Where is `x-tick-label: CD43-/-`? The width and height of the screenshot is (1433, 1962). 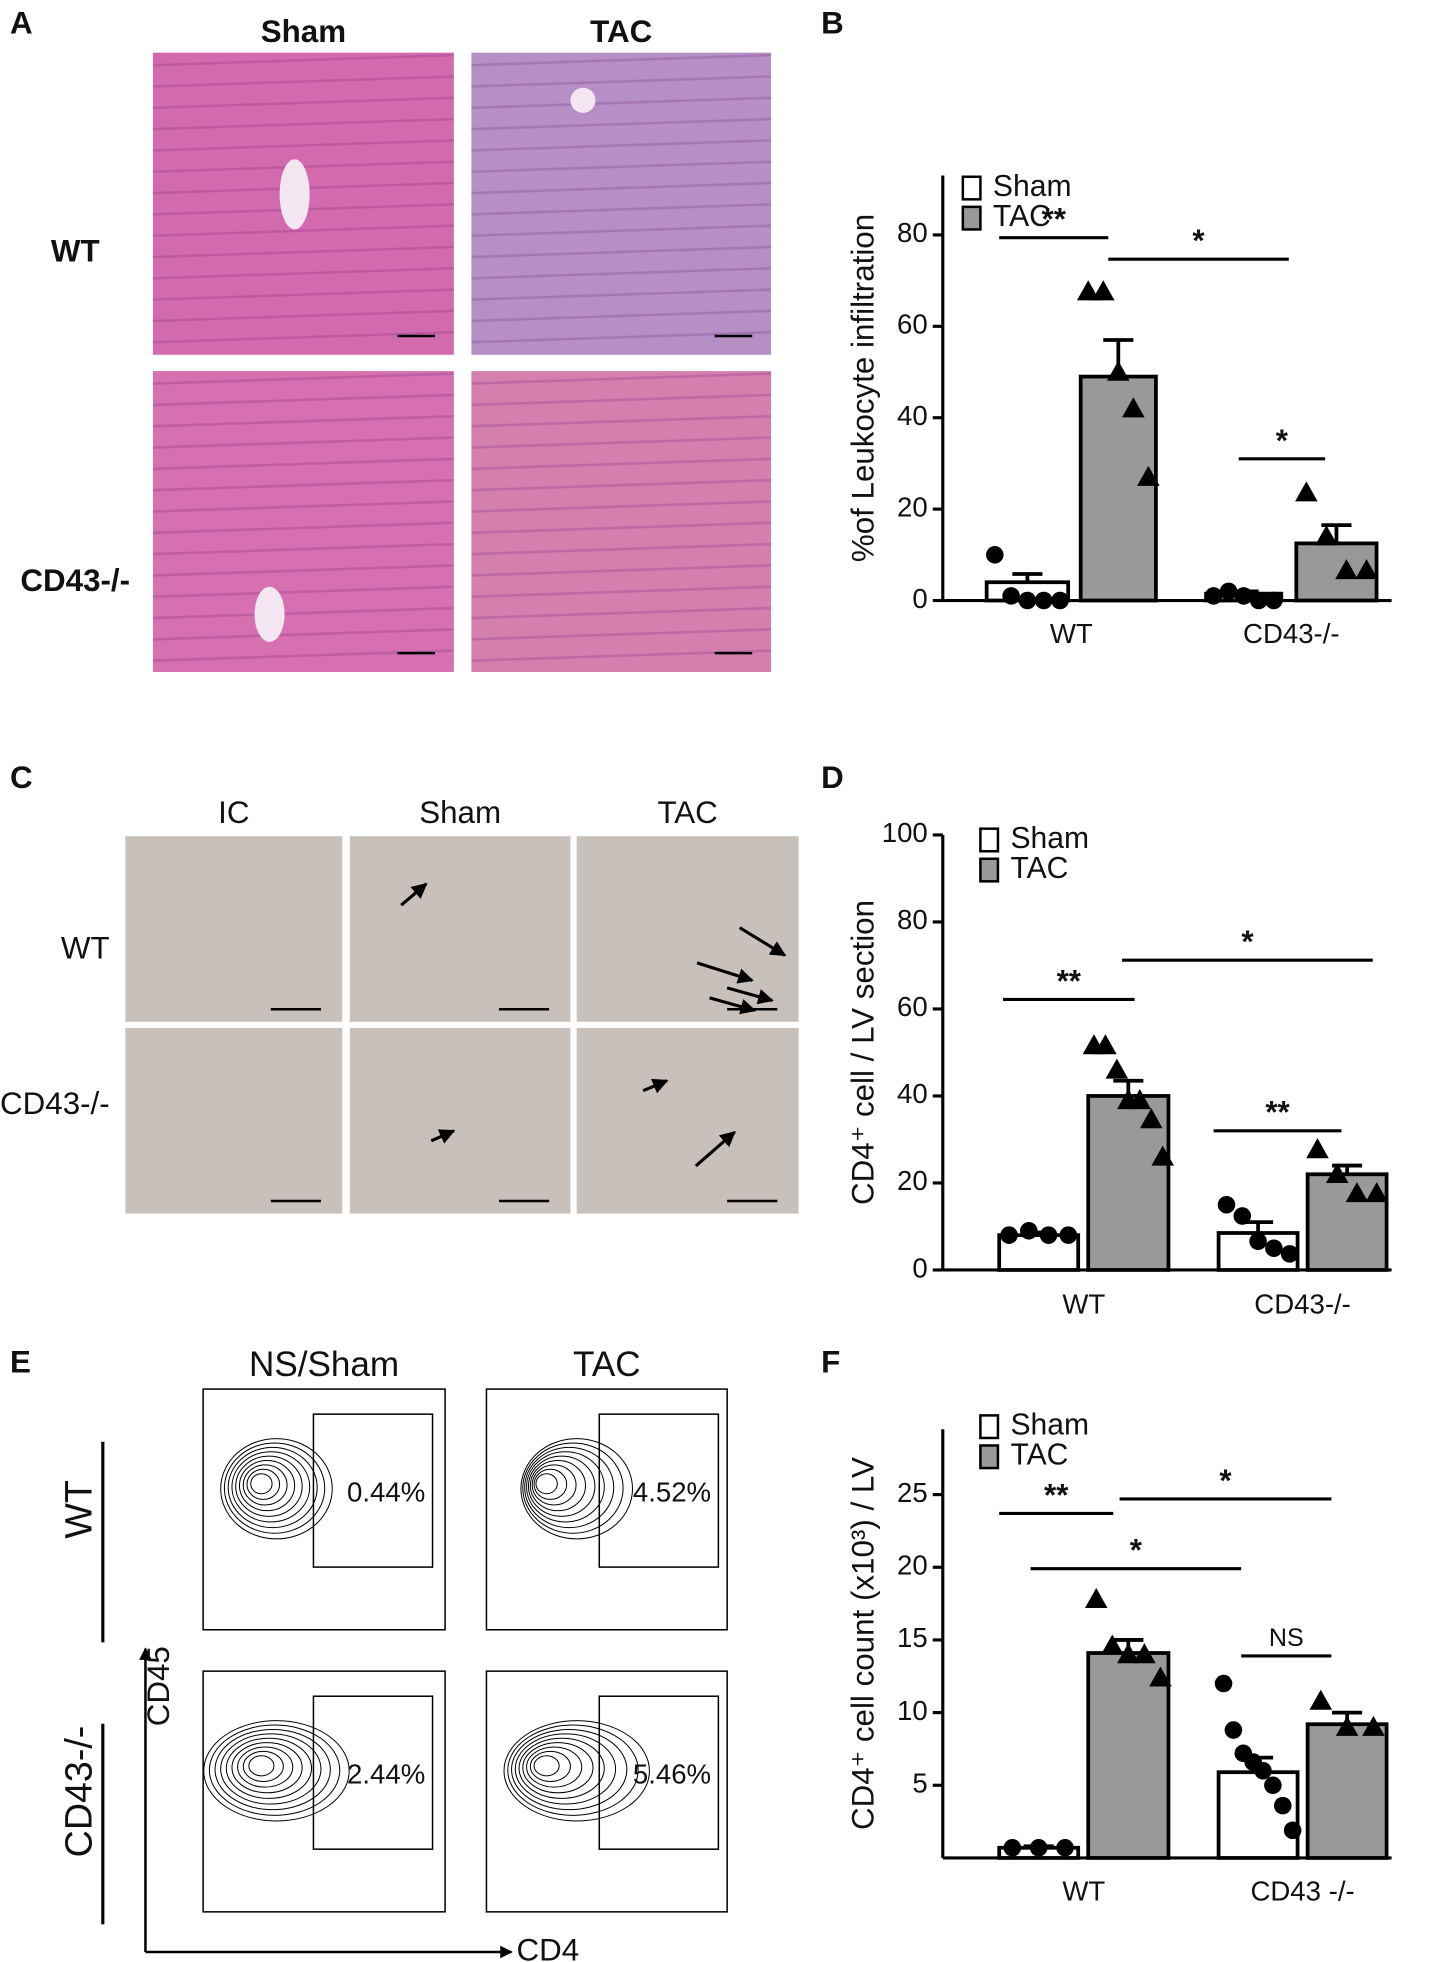 x-tick-label: CD43-/- is located at coordinates (1302, 1304).